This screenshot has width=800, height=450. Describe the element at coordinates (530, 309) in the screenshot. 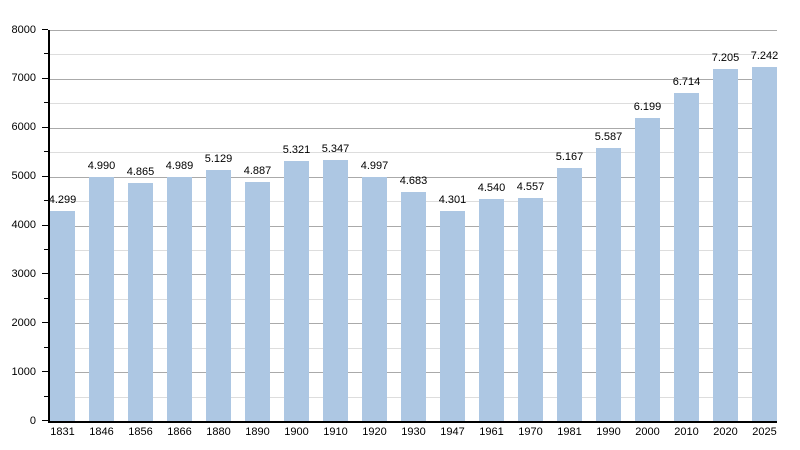

I see `bar-1970` at that location.